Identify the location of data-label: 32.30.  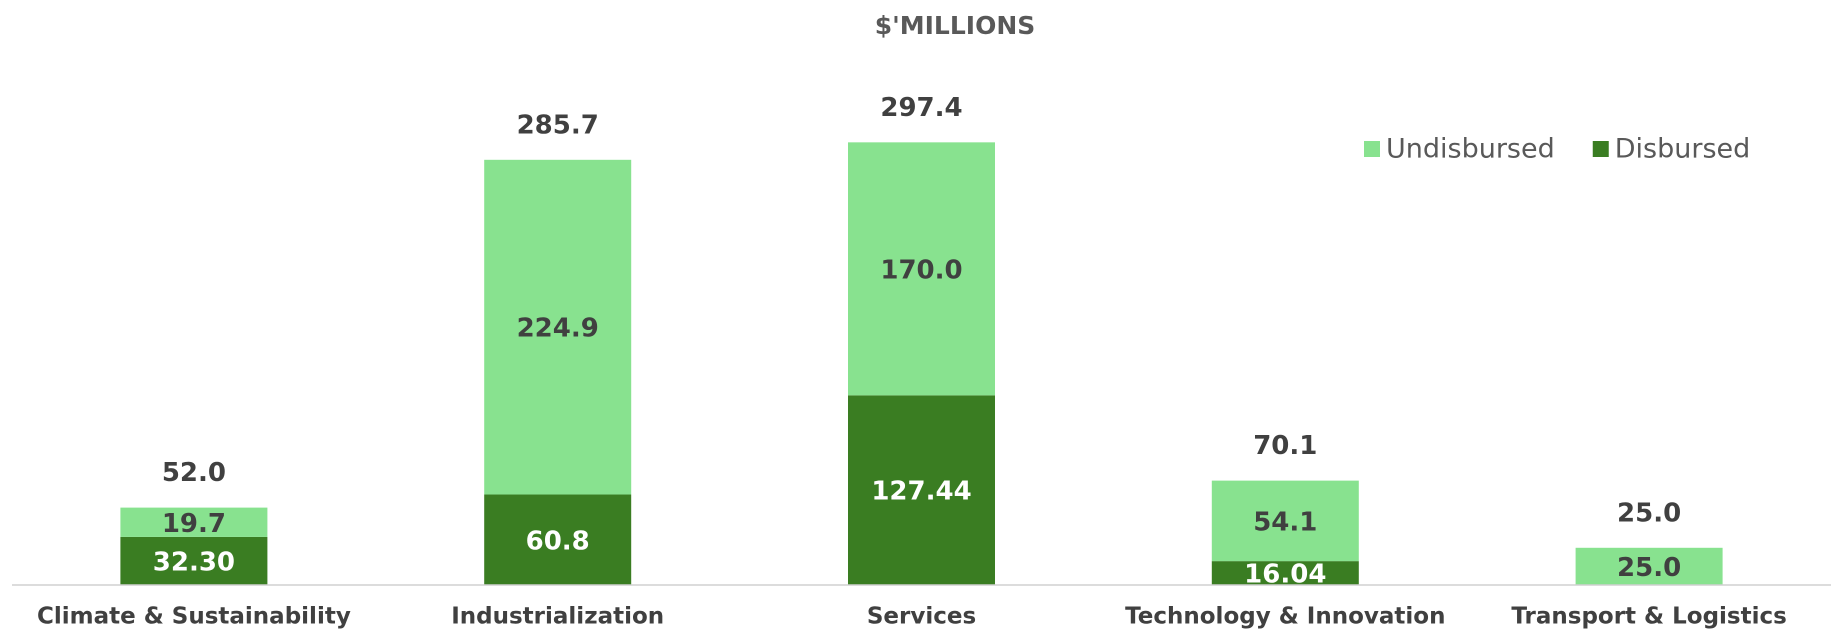
(194, 562).